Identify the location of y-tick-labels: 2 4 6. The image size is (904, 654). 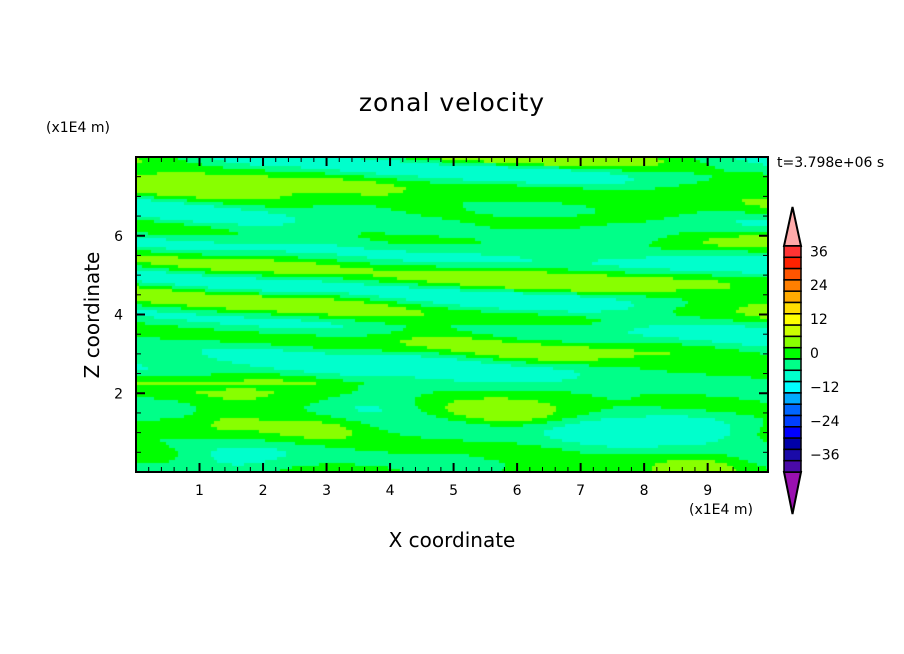
(118, 316).